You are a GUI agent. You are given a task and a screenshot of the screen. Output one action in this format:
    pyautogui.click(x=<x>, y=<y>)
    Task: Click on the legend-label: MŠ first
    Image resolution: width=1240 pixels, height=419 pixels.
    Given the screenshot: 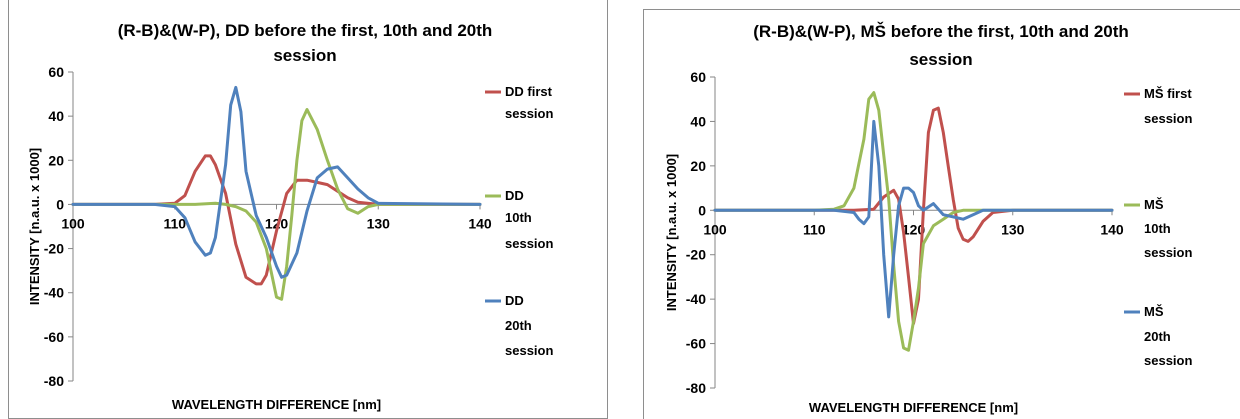 What is the action you would take?
    pyautogui.click(x=1168, y=93)
    